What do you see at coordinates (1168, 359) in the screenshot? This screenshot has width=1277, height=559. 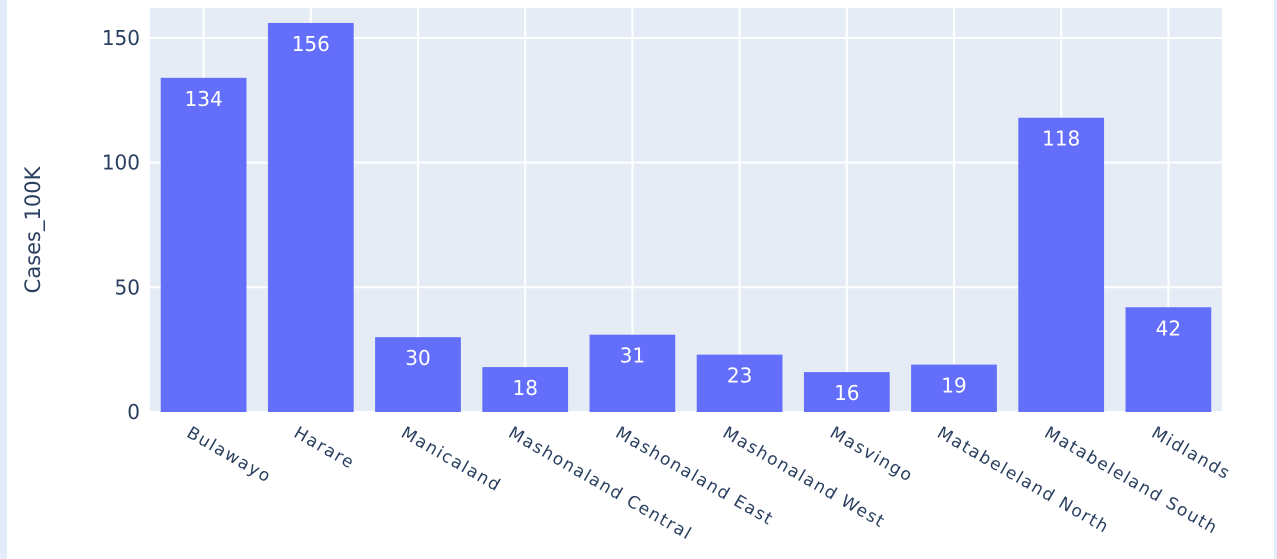 I see `bar-midlands` at bounding box center [1168, 359].